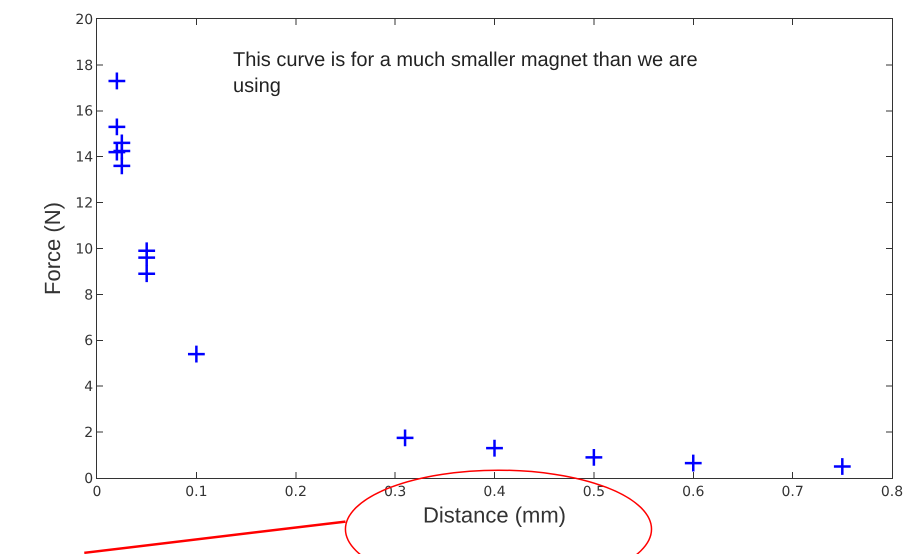 The height and width of the screenshot is (554, 915). What do you see at coordinates (494, 492) in the screenshot?
I see `x-tick-label: 0.4` at bounding box center [494, 492].